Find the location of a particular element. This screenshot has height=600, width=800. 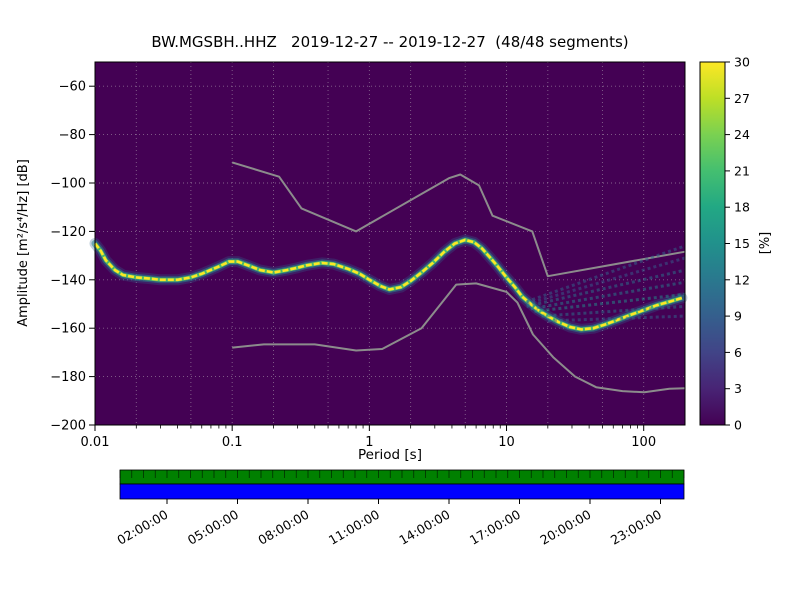

colorbar-tick-label: 12 is located at coordinates (742, 279).